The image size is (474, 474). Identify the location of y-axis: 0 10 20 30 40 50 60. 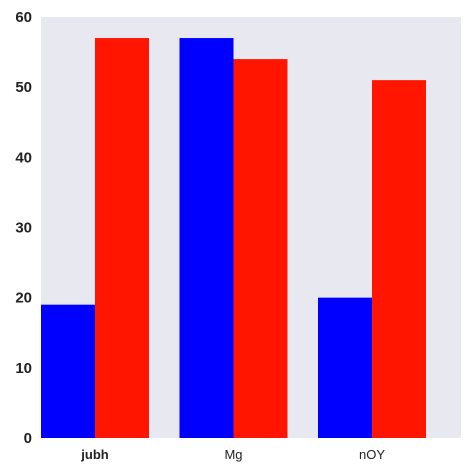
(23, 228).